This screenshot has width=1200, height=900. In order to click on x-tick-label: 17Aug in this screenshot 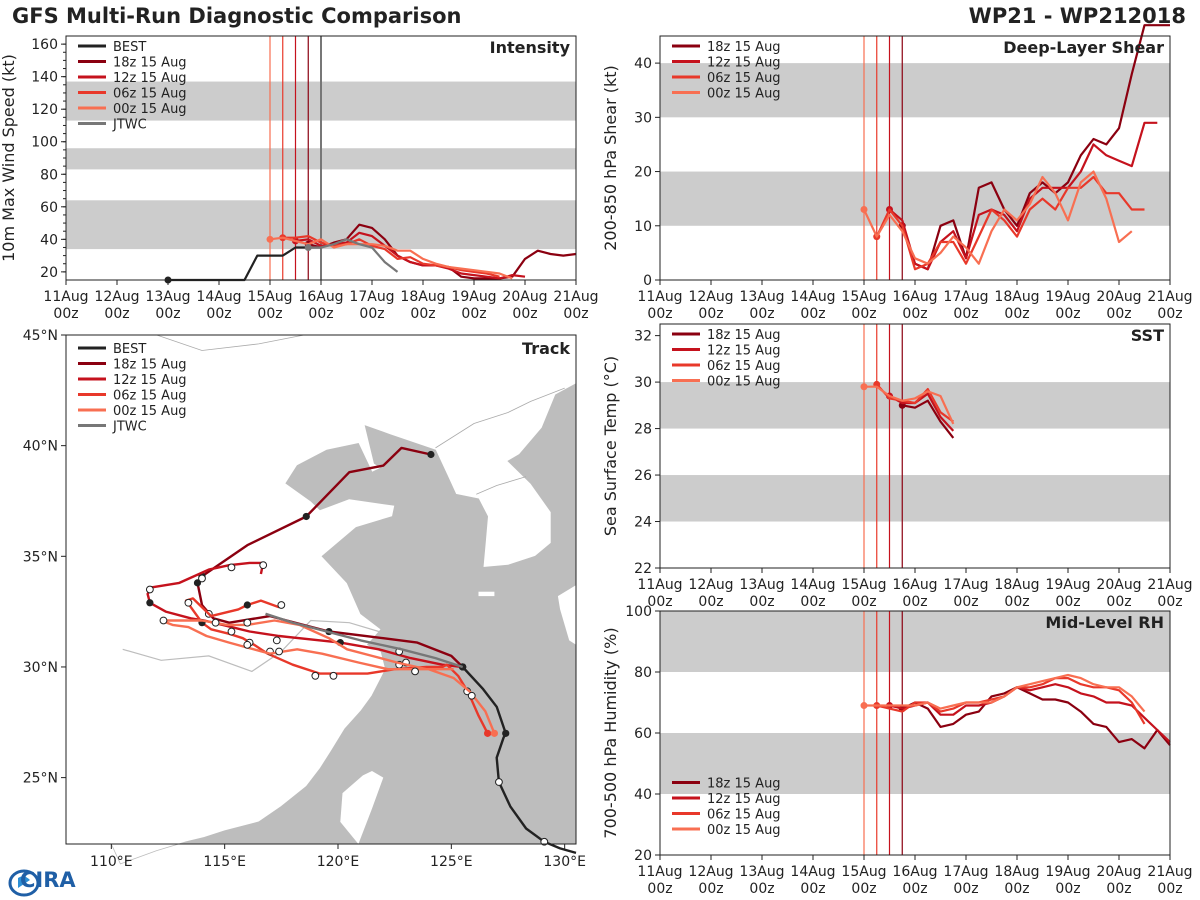, I will do `click(965, 297)`.